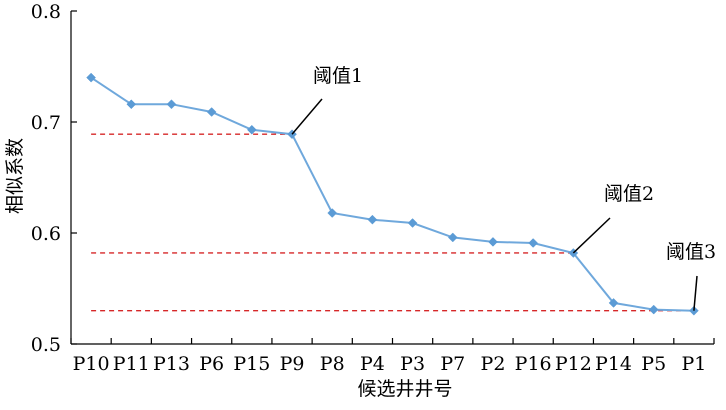 This screenshot has height=410, width=726. I want to click on x-tick-label: P16, so click(533, 364).